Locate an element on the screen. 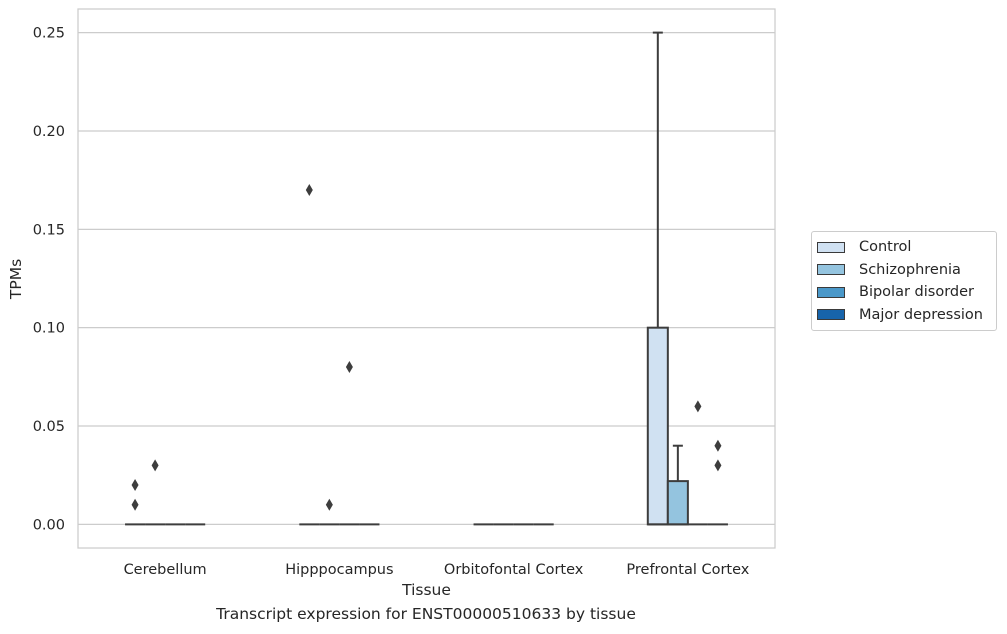 The height and width of the screenshot is (634, 1007). legend-item: Control is located at coordinates (904, 247).